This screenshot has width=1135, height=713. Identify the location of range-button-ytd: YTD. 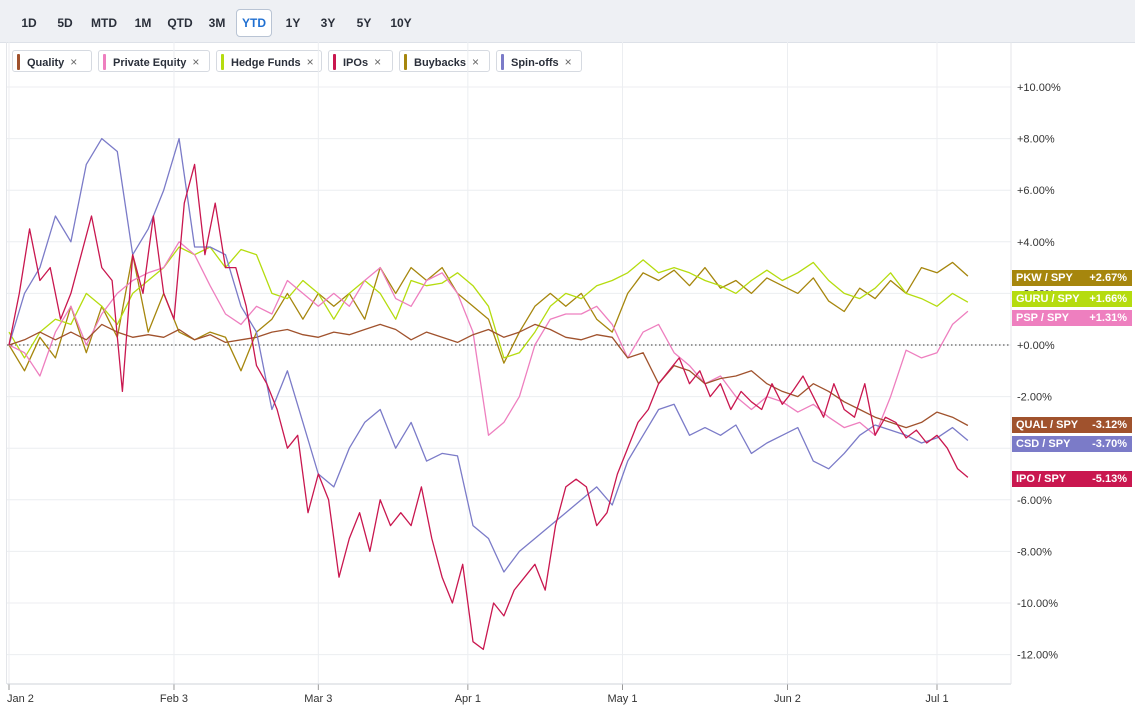
(254, 23).